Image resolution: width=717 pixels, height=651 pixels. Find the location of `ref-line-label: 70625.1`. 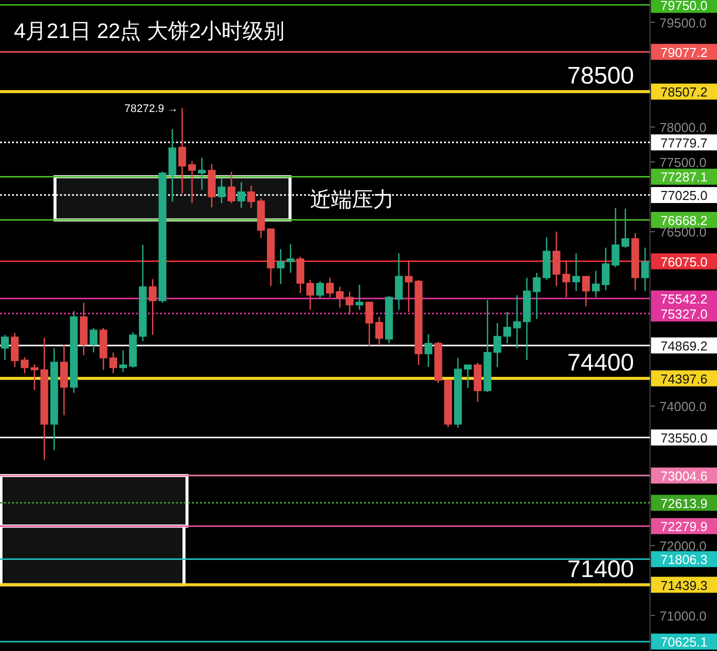

ref-line-label: 70625.1 is located at coordinates (684, 642).